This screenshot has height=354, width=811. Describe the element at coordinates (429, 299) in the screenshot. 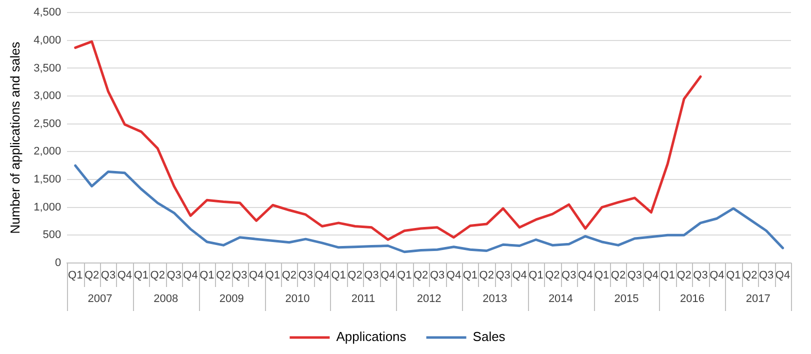

I see `text: 2012` at that location.